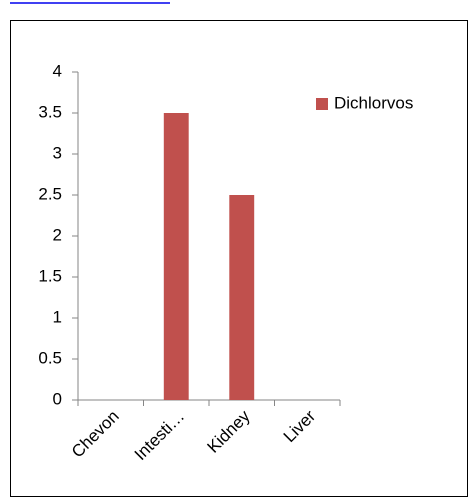 The height and width of the screenshot is (498, 470). What do you see at coordinates (50, 111) in the screenshot?
I see `y-tick-label: 3.5` at bounding box center [50, 111].